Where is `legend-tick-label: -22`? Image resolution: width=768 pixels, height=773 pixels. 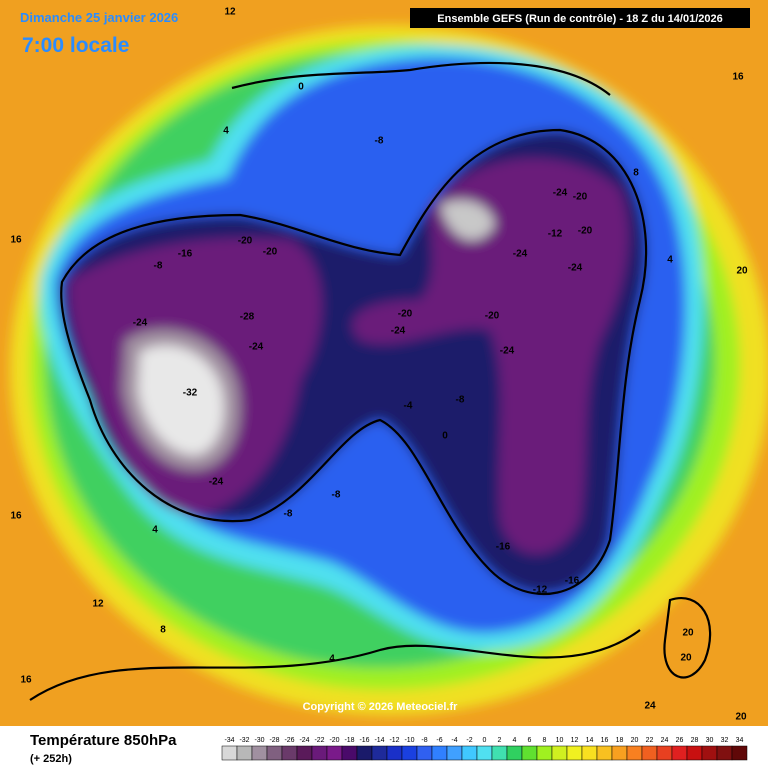
legend-tick-label: -22 is located at coordinates (319, 740).